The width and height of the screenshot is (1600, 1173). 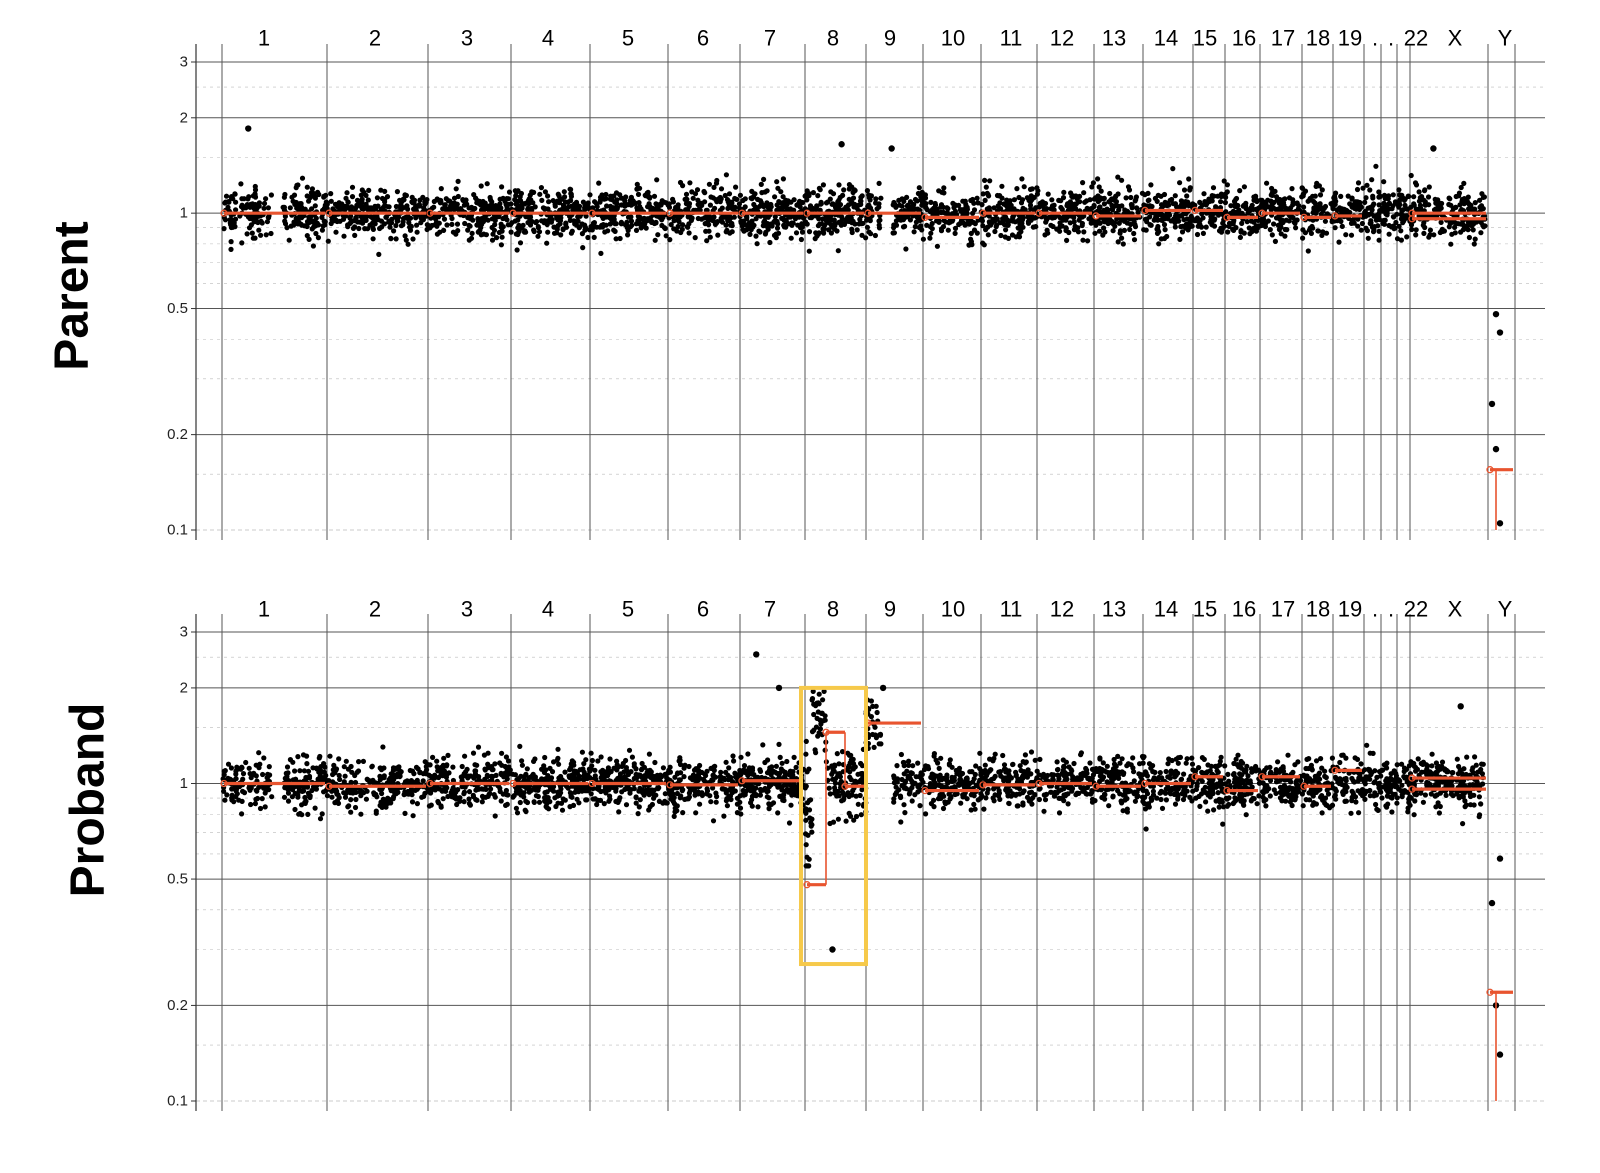 I want to click on chromosome-label: 6, so click(x=703, y=609).